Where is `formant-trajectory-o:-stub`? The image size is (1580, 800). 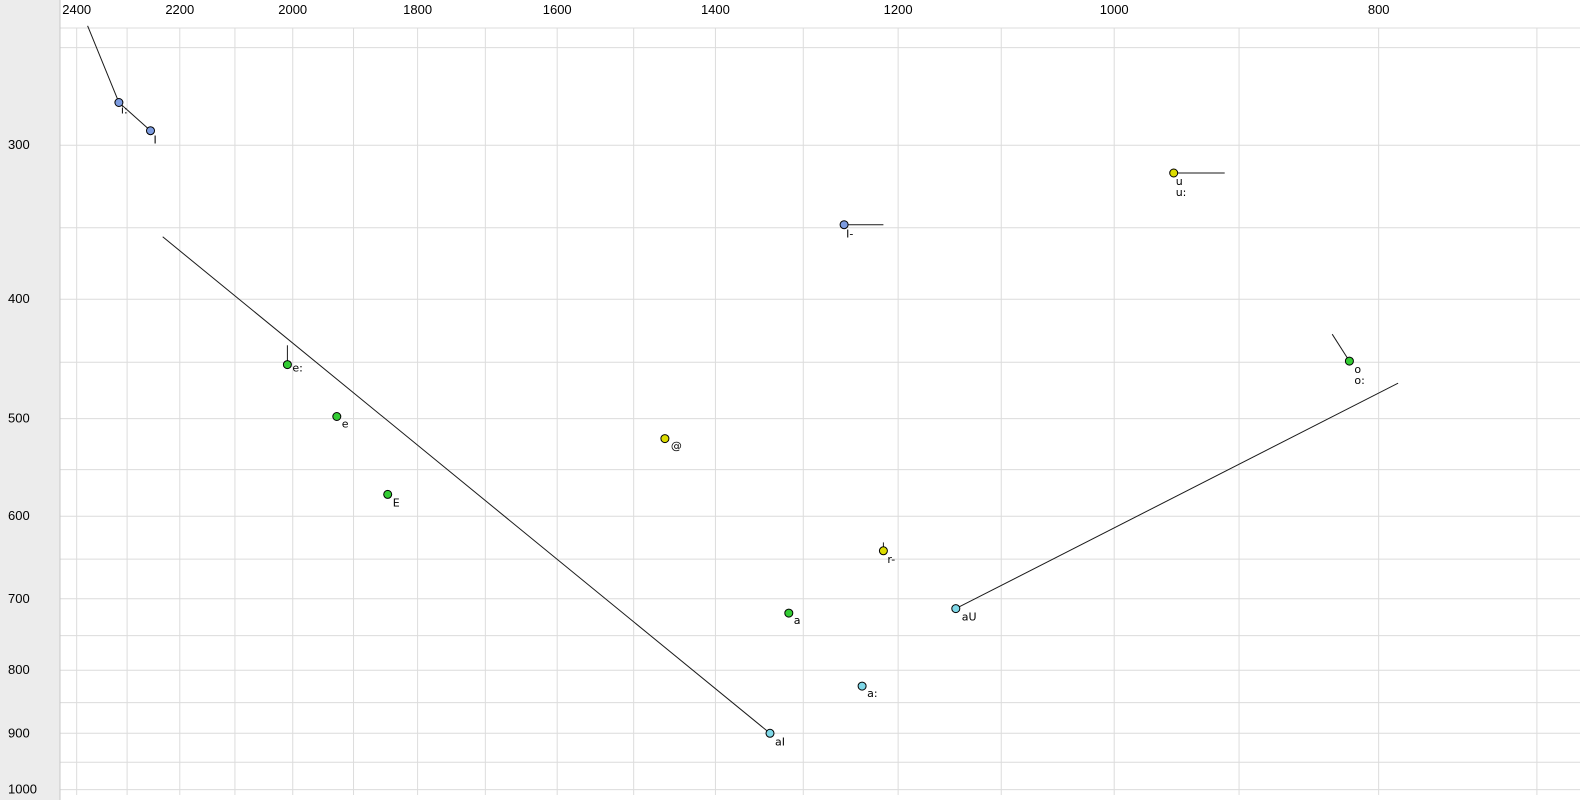 formant-trajectory-o:-stub is located at coordinates (1340, 347).